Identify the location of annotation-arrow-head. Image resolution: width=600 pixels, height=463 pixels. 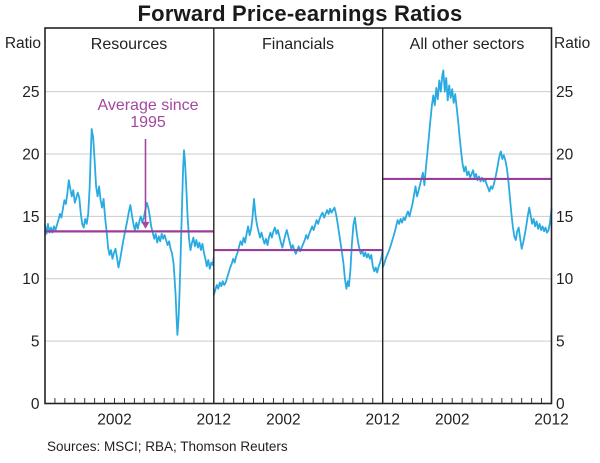
(145, 225).